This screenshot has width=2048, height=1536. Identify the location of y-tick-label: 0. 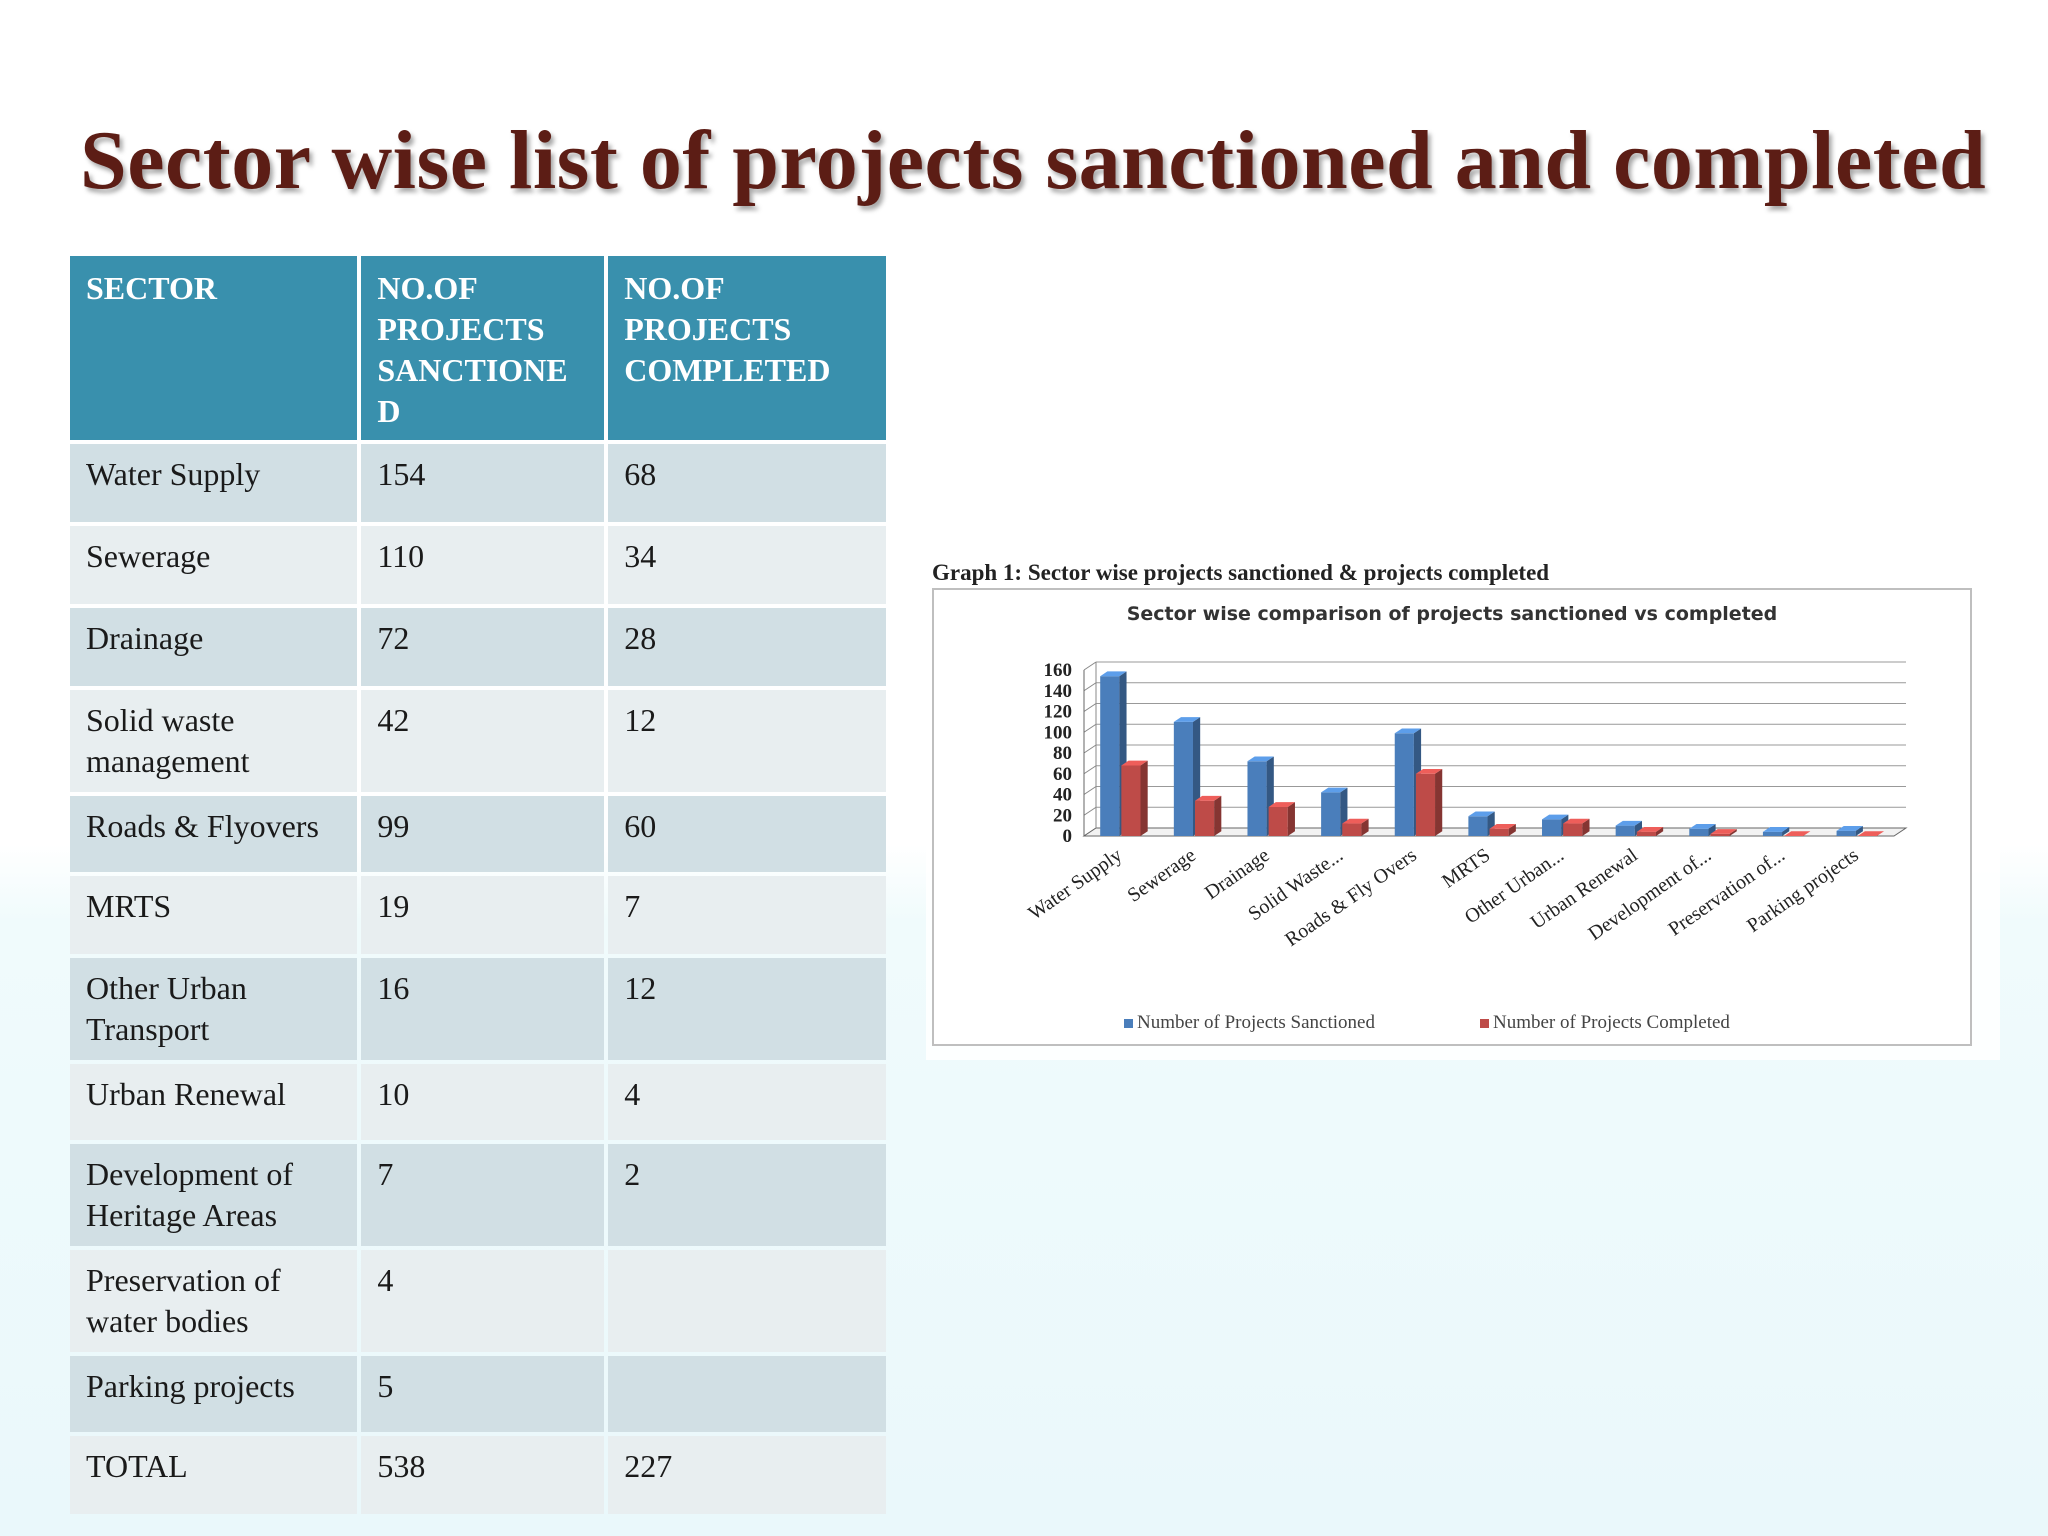
(1068, 836).